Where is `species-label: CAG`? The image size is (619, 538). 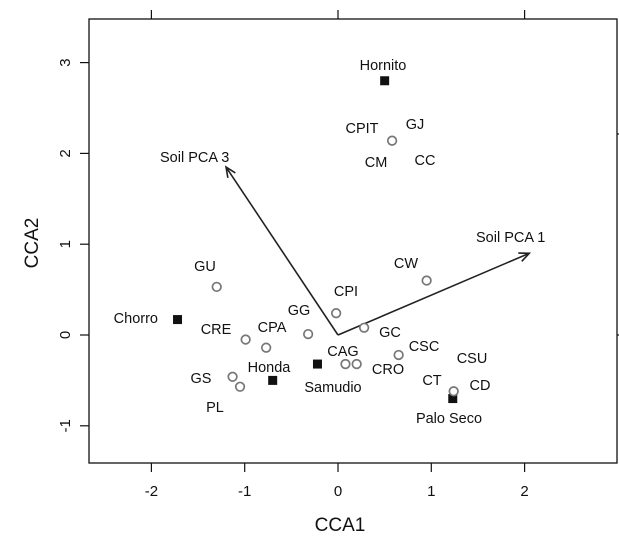 species-label: CAG is located at coordinates (342, 352).